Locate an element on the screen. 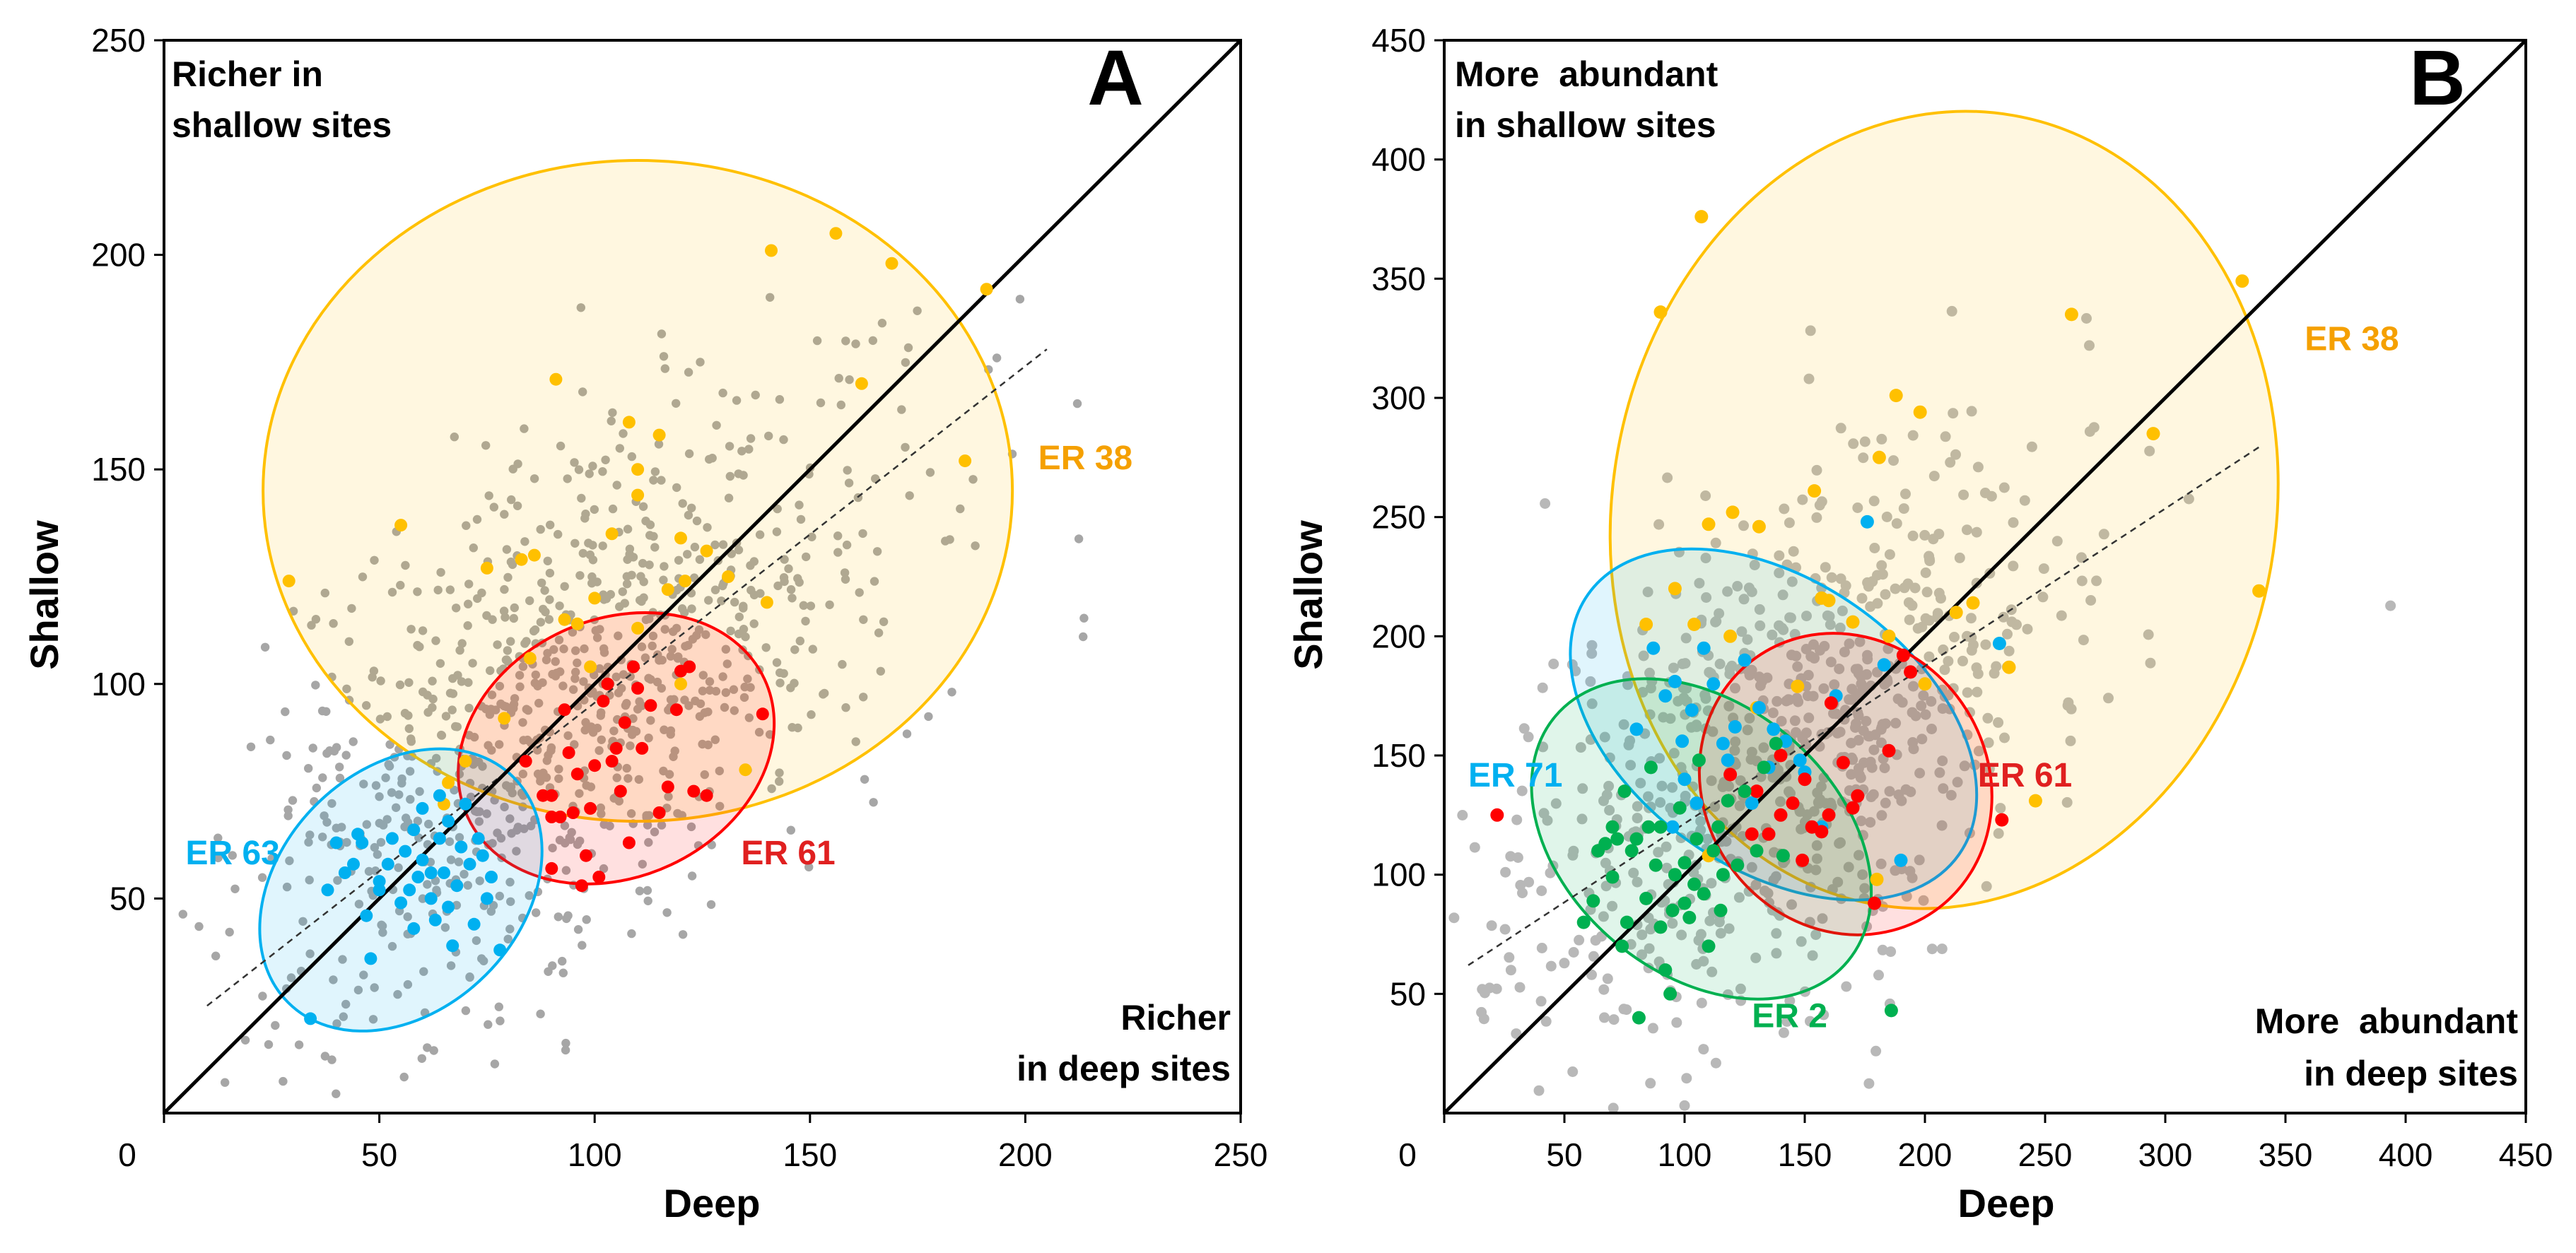  x-tick-label: 300 is located at coordinates (2165, 1154).